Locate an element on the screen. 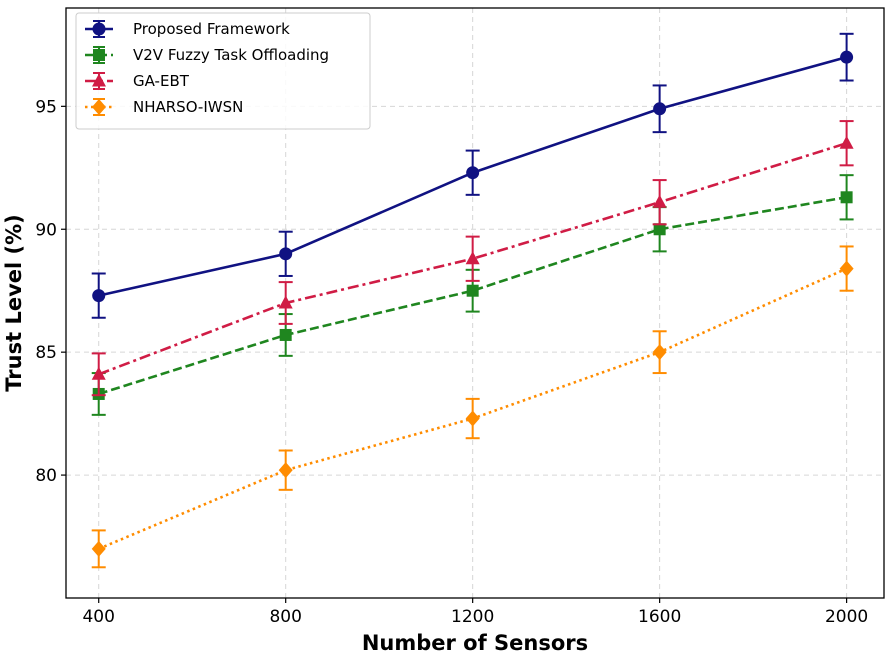  legend-box is located at coordinates (223, 71).